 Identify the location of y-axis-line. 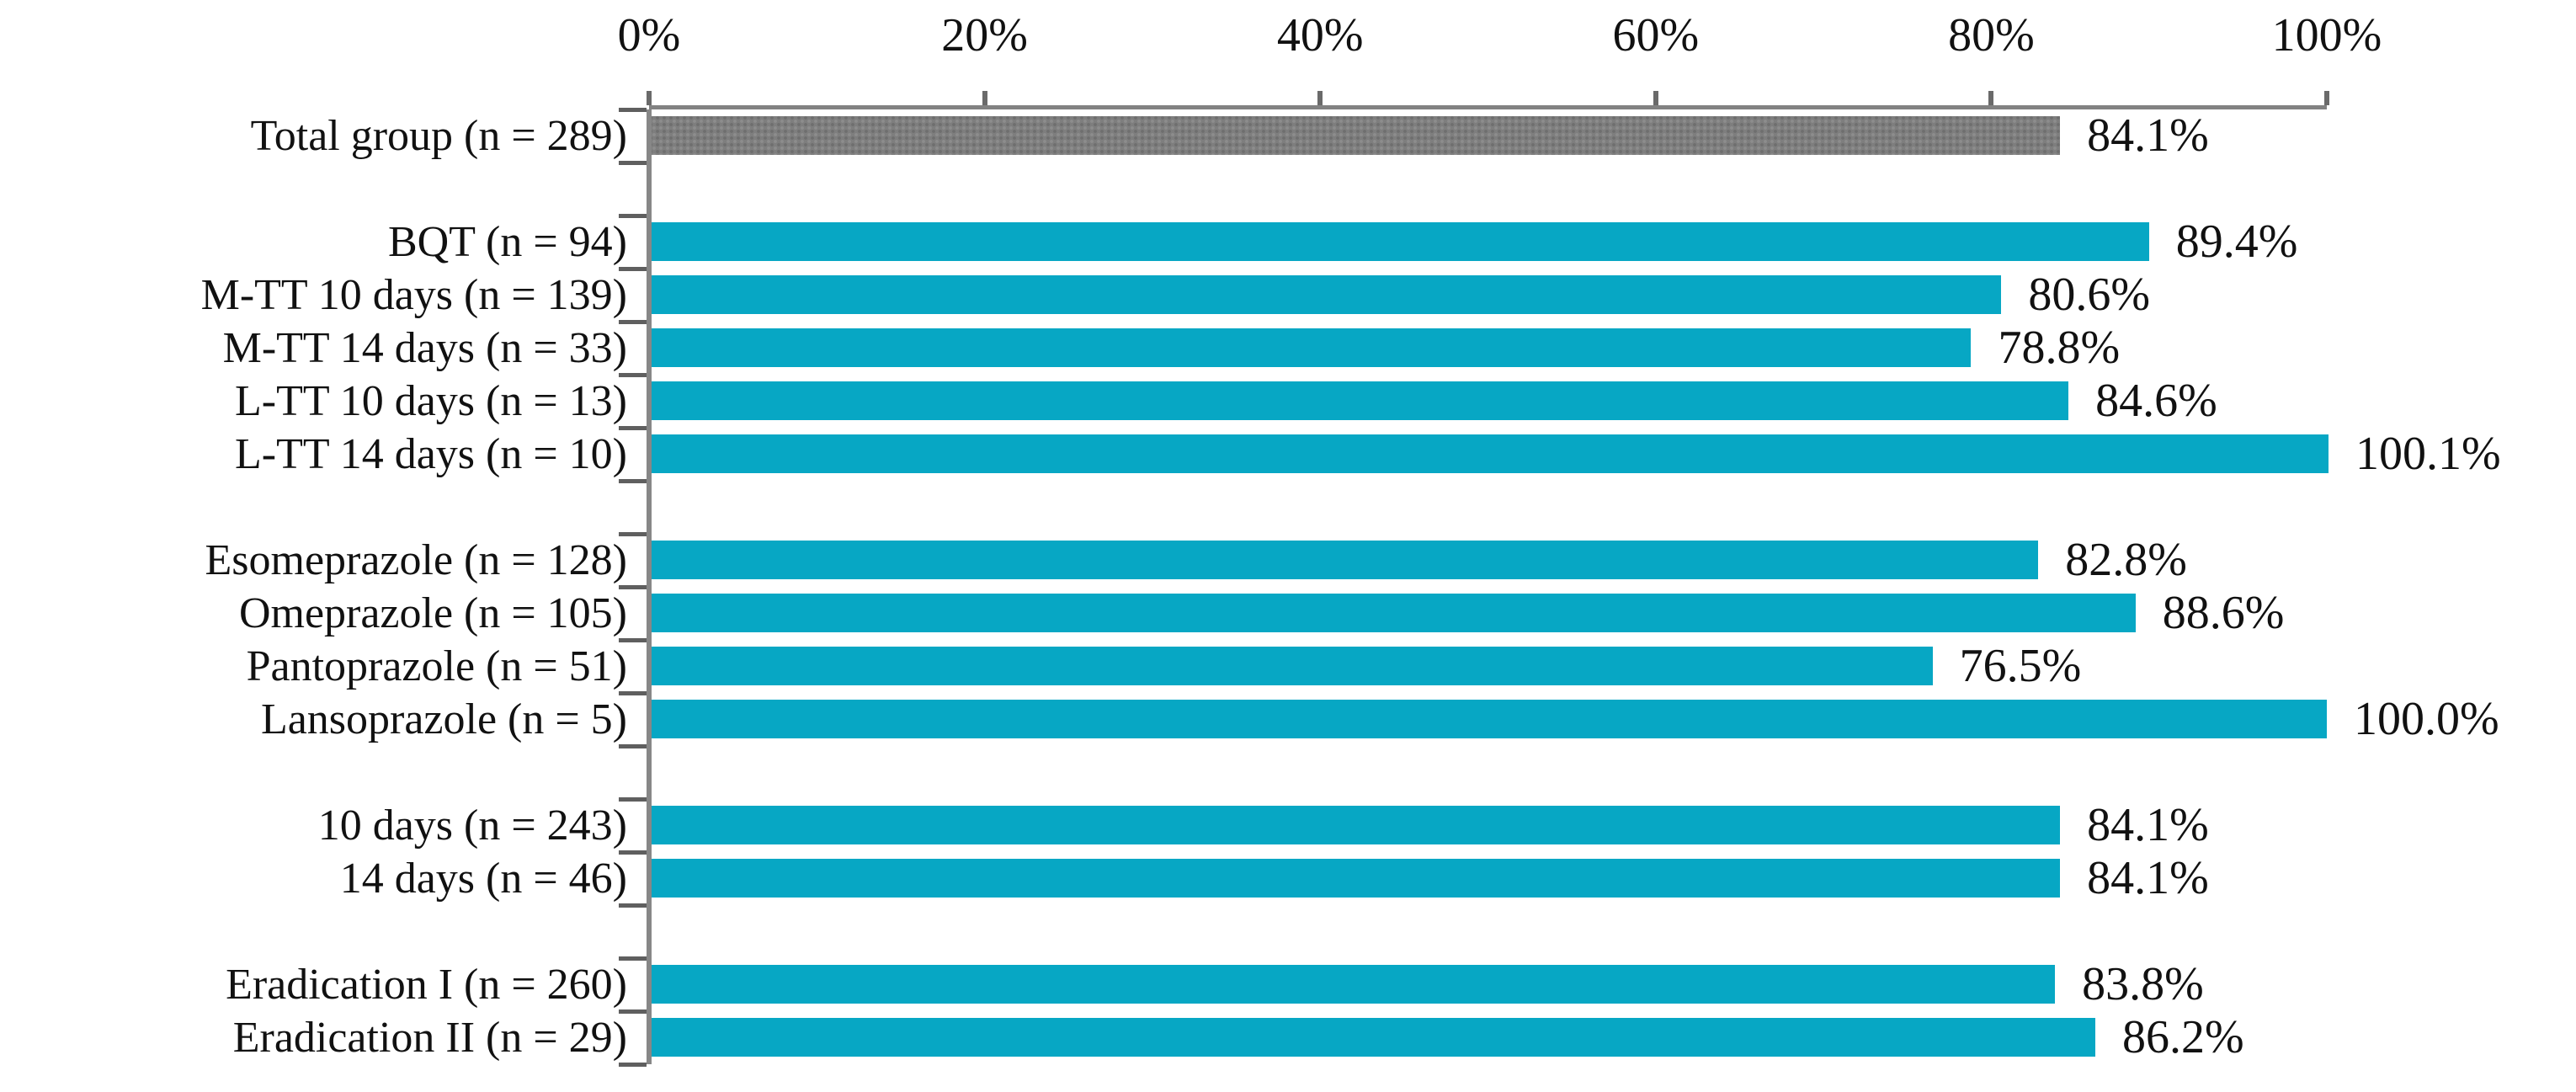
(650, 586).